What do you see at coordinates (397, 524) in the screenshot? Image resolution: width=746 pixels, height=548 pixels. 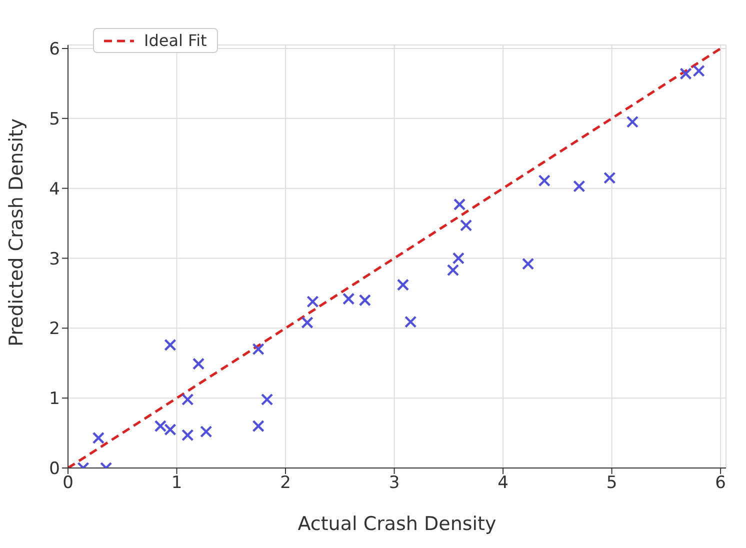 I see `x-axis-title: Actual Crash Density` at bounding box center [397, 524].